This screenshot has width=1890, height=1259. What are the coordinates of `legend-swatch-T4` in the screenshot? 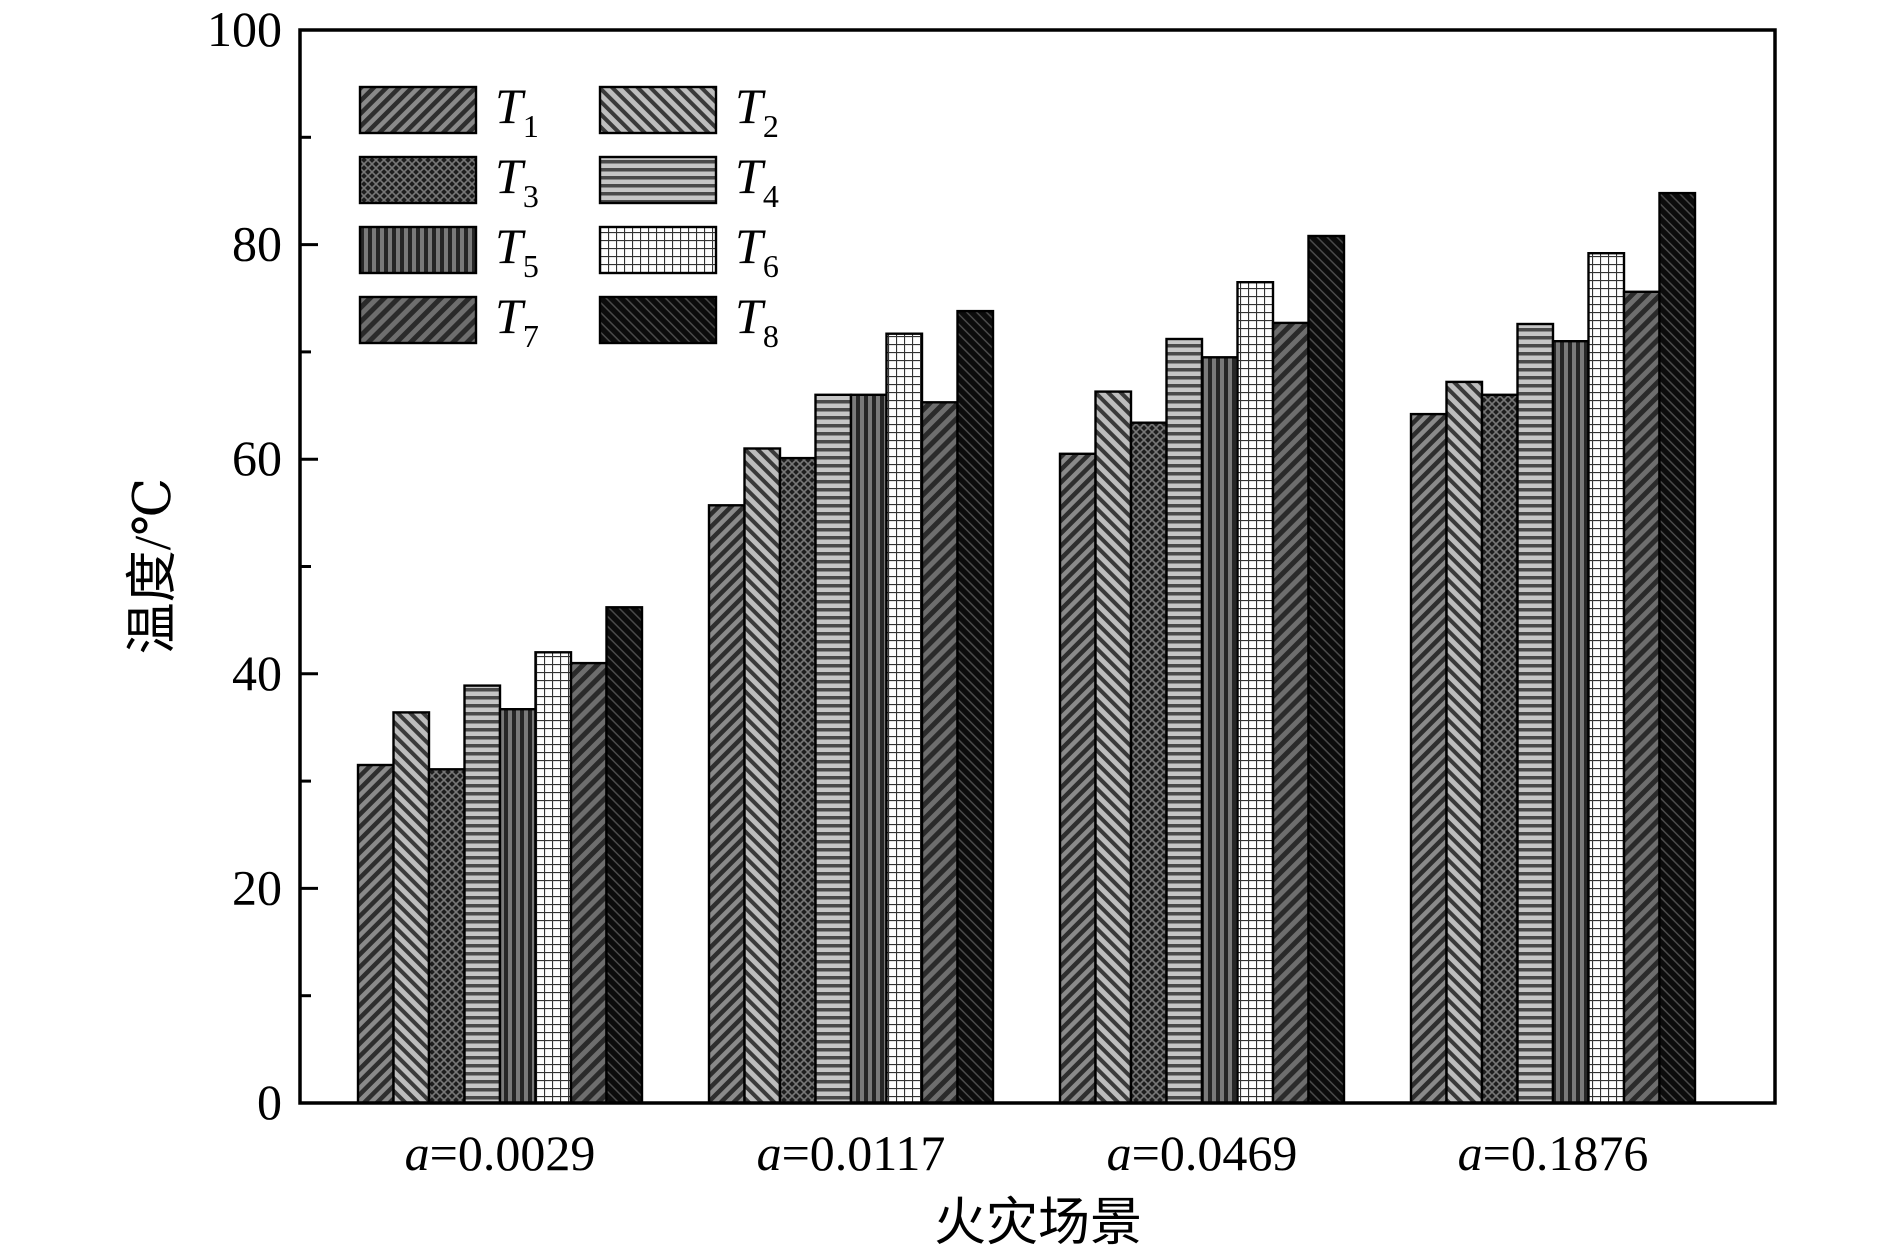 It's located at (658, 180).